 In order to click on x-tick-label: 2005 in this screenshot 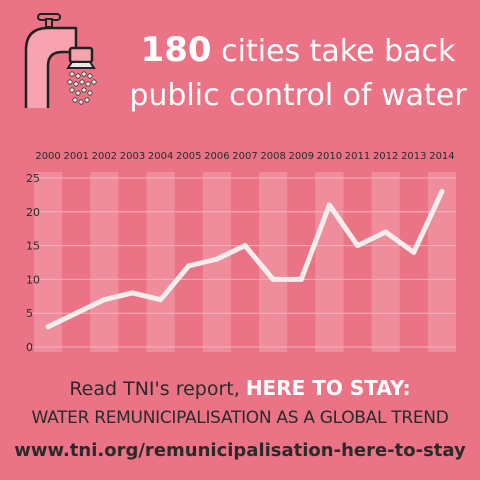, I will do `click(188, 156)`.